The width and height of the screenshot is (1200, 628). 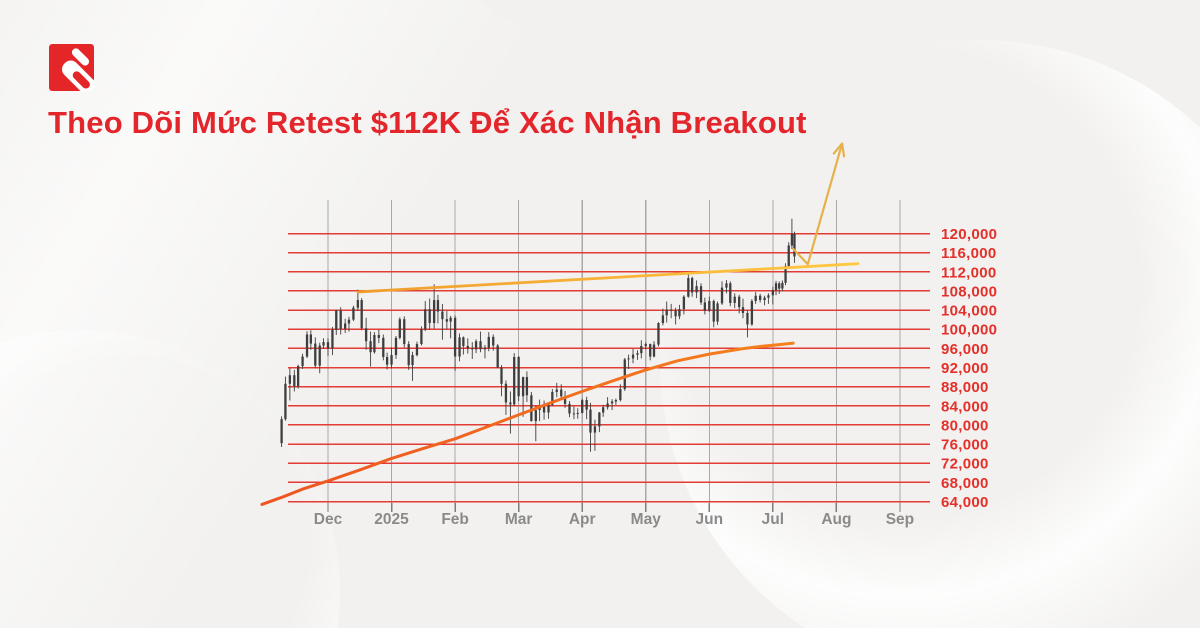 I want to click on price-label: 76,000, so click(x=965, y=445).